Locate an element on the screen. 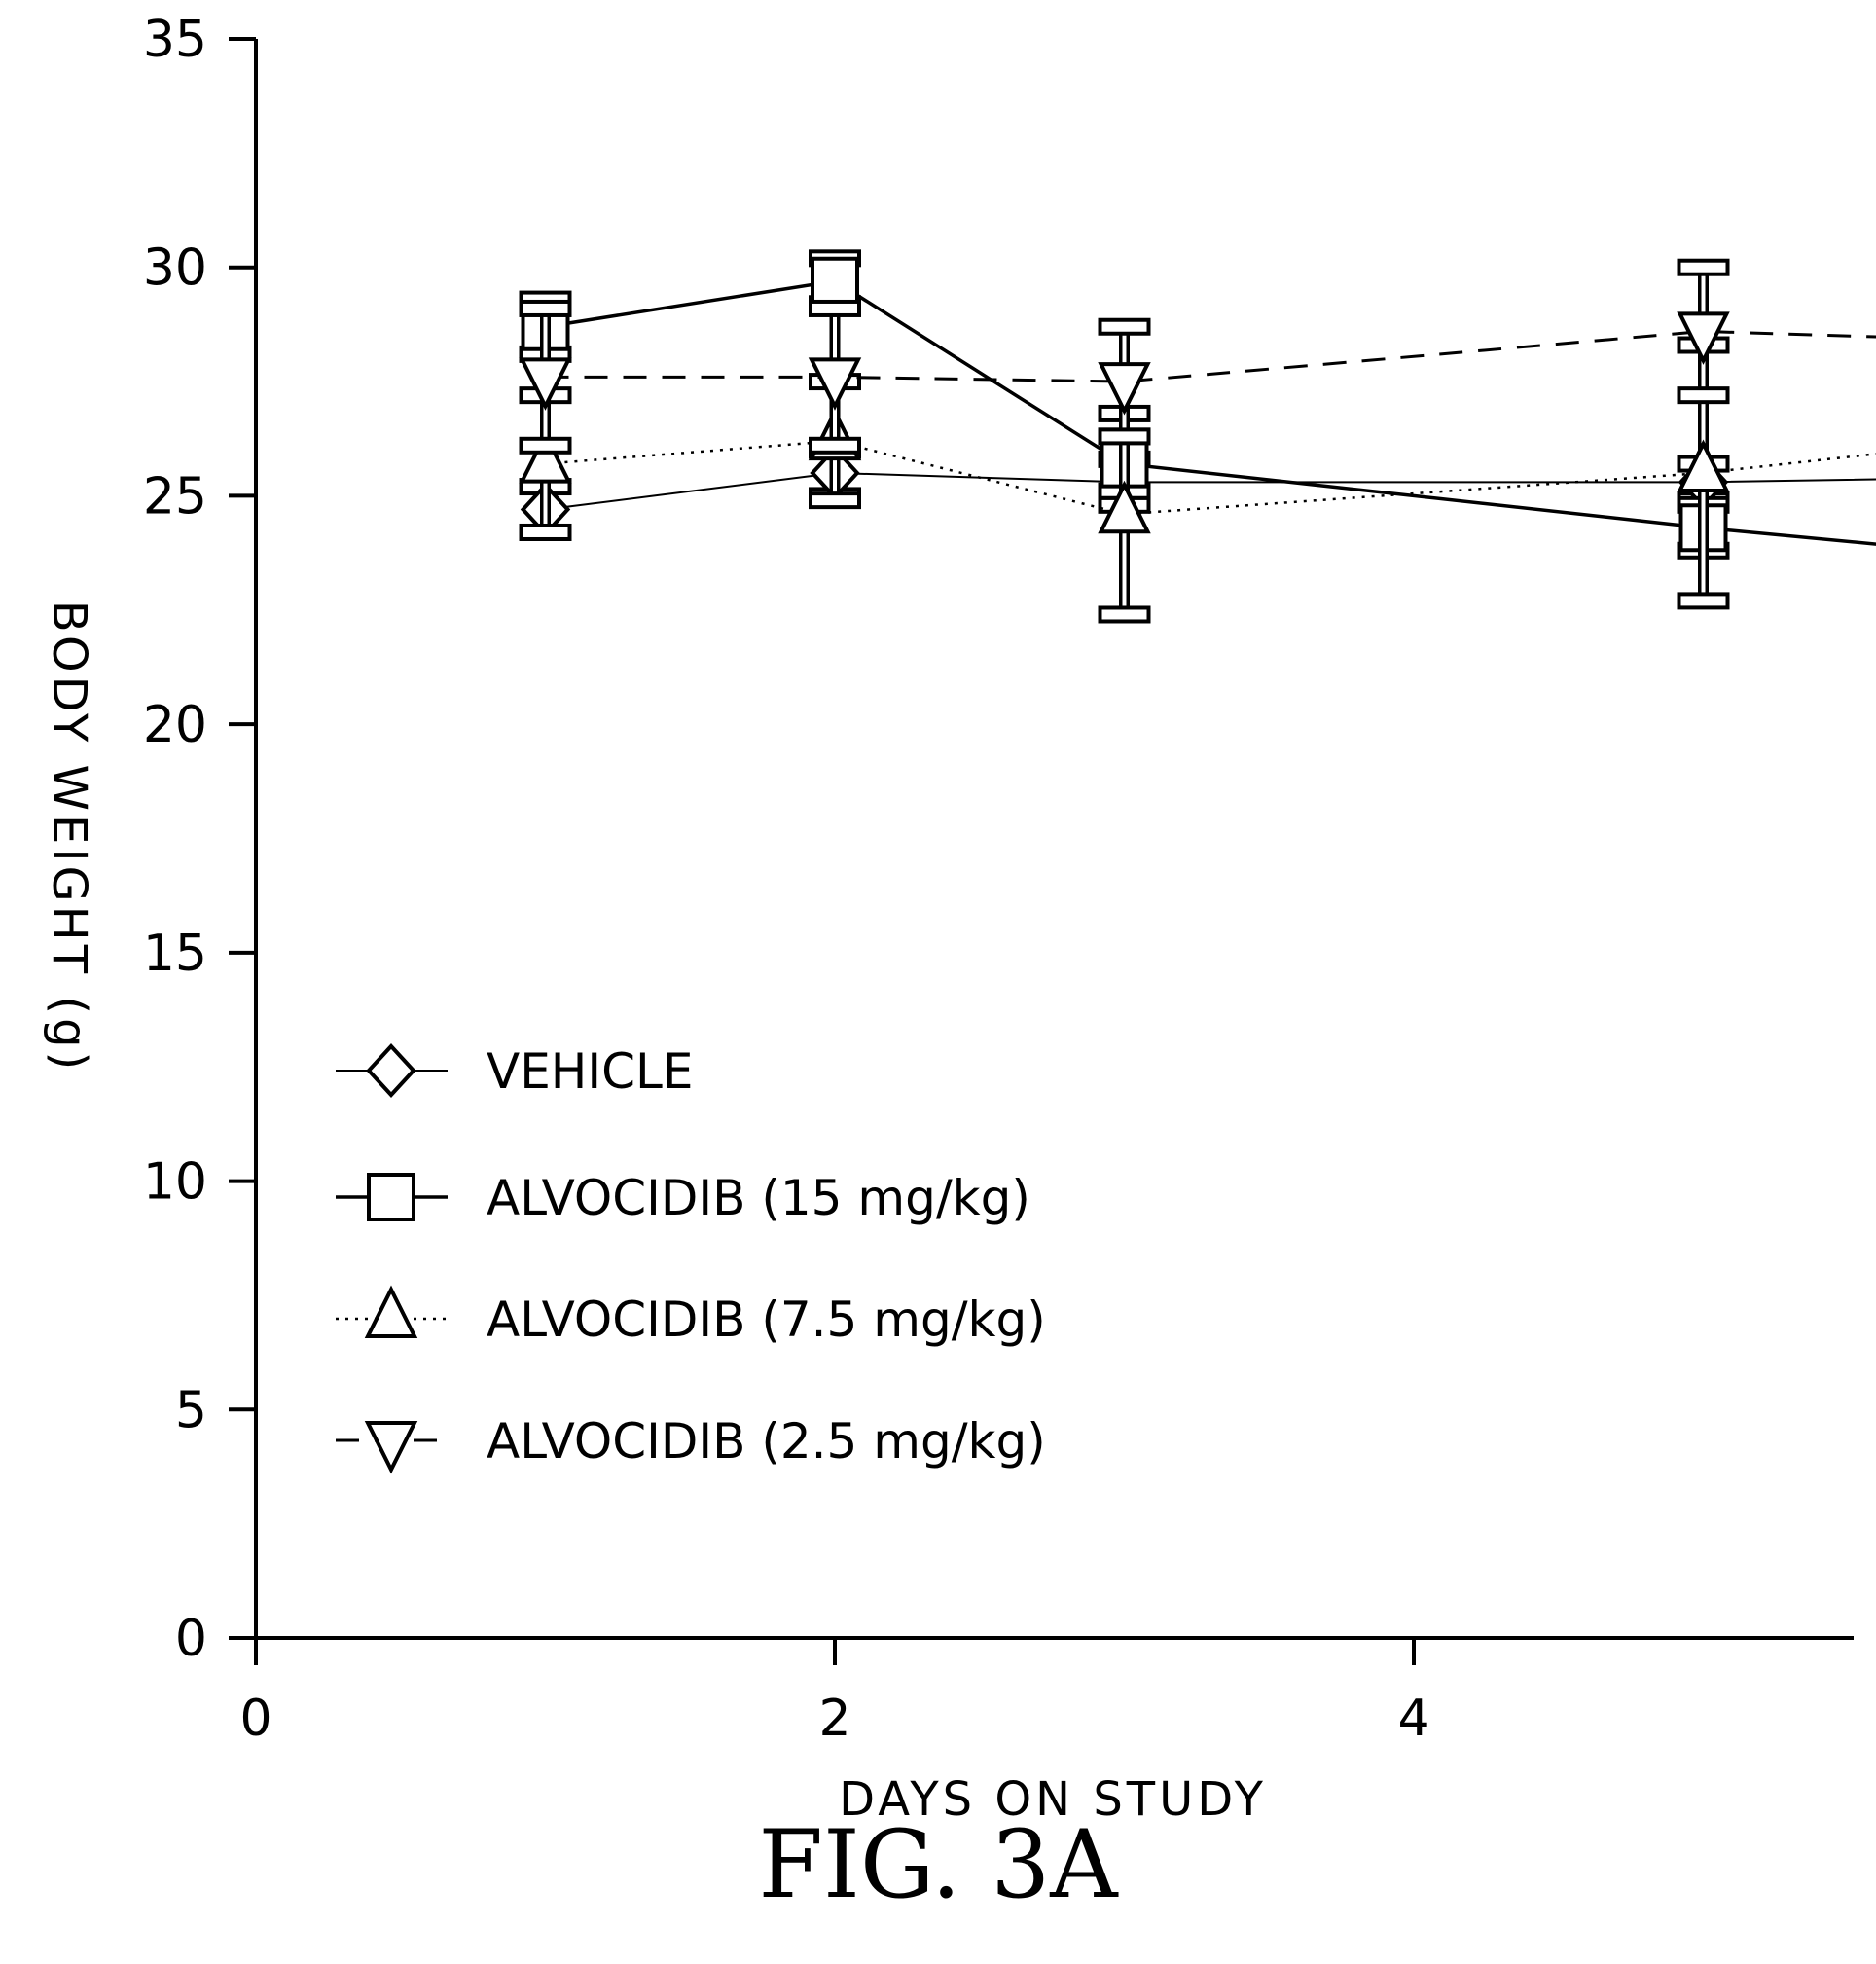 The width and height of the screenshot is (1876, 1964). y-tick-label: 5 is located at coordinates (191, 1410).